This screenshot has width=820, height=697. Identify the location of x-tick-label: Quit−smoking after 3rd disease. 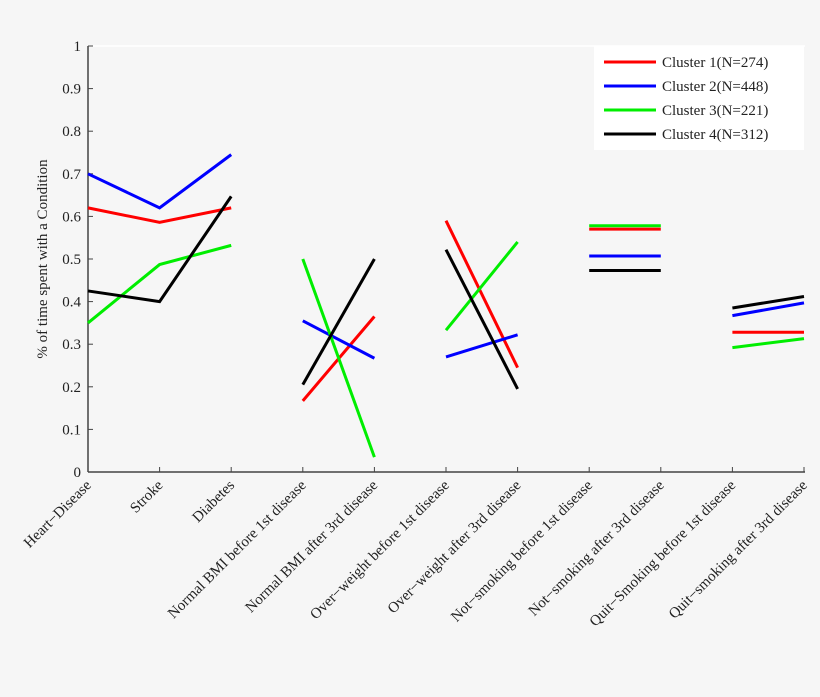
(738, 549).